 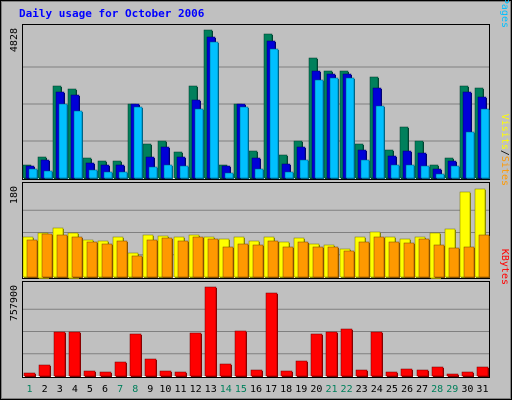 What do you see at coordinates (347, 389) in the screenshot?
I see `x-tick-label: 22` at bounding box center [347, 389].